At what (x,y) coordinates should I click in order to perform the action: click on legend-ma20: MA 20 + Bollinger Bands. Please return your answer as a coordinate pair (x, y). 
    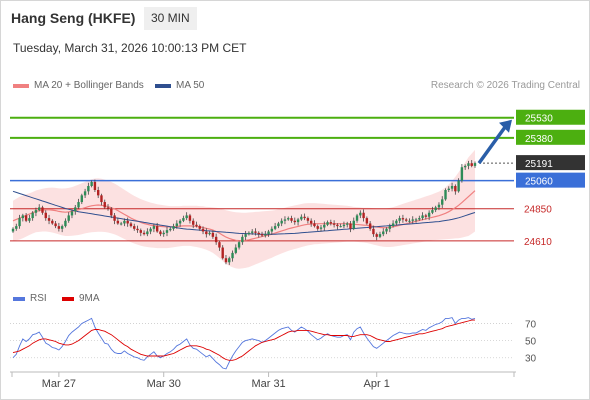
    Looking at the image, I should click on (78, 85).